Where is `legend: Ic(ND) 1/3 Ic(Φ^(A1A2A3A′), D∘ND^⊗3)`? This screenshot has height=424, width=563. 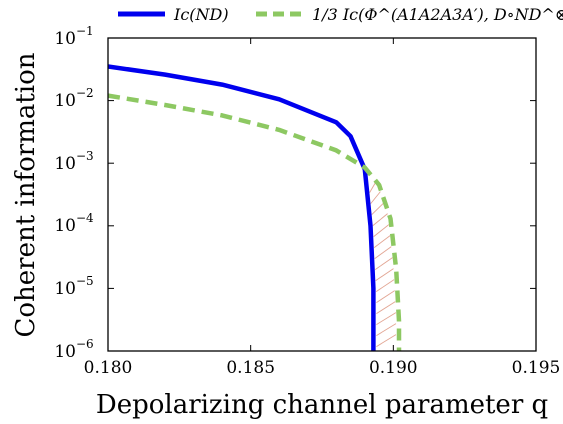 legend: Ic(ND) 1/3 Ic(Φ^(A1A2A3A′), D∘ND^⊗3) is located at coordinates (340, 14).